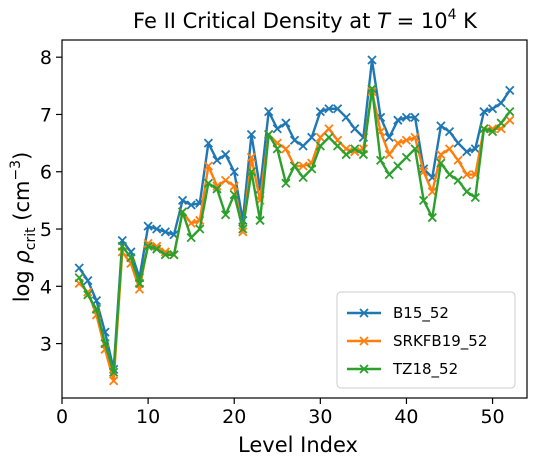  I want to click on y-tick-label: 6, so click(46, 173).